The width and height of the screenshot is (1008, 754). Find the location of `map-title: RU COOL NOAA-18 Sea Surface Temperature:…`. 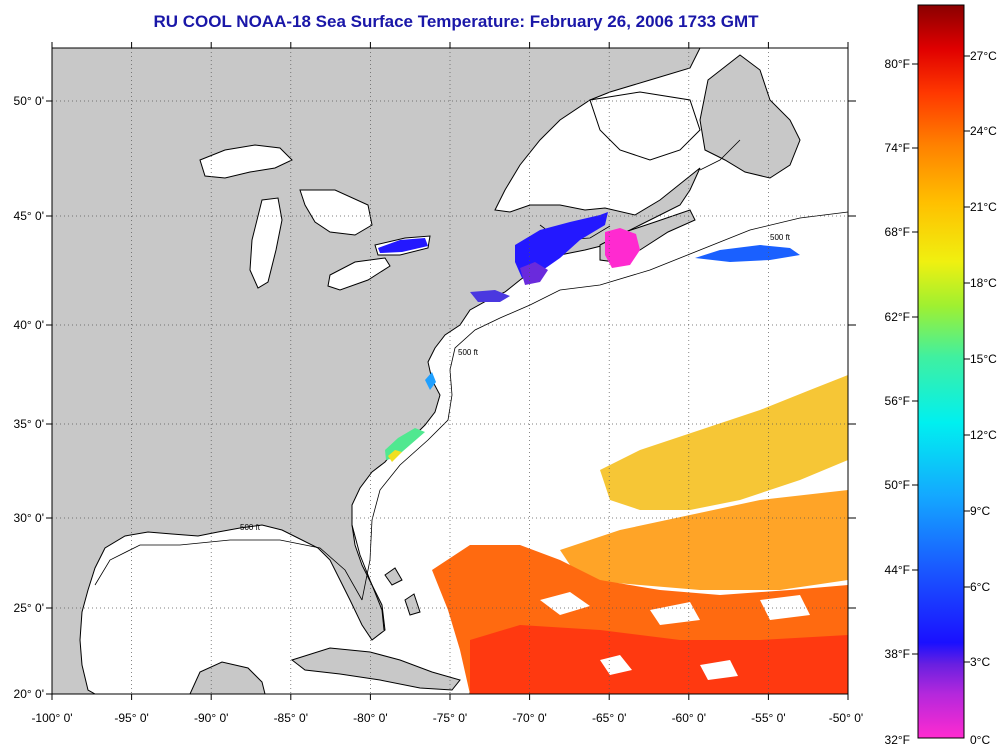

map-title: RU COOL NOAA-18 Sea Surface Temperature:… is located at coordinates (456, 21).